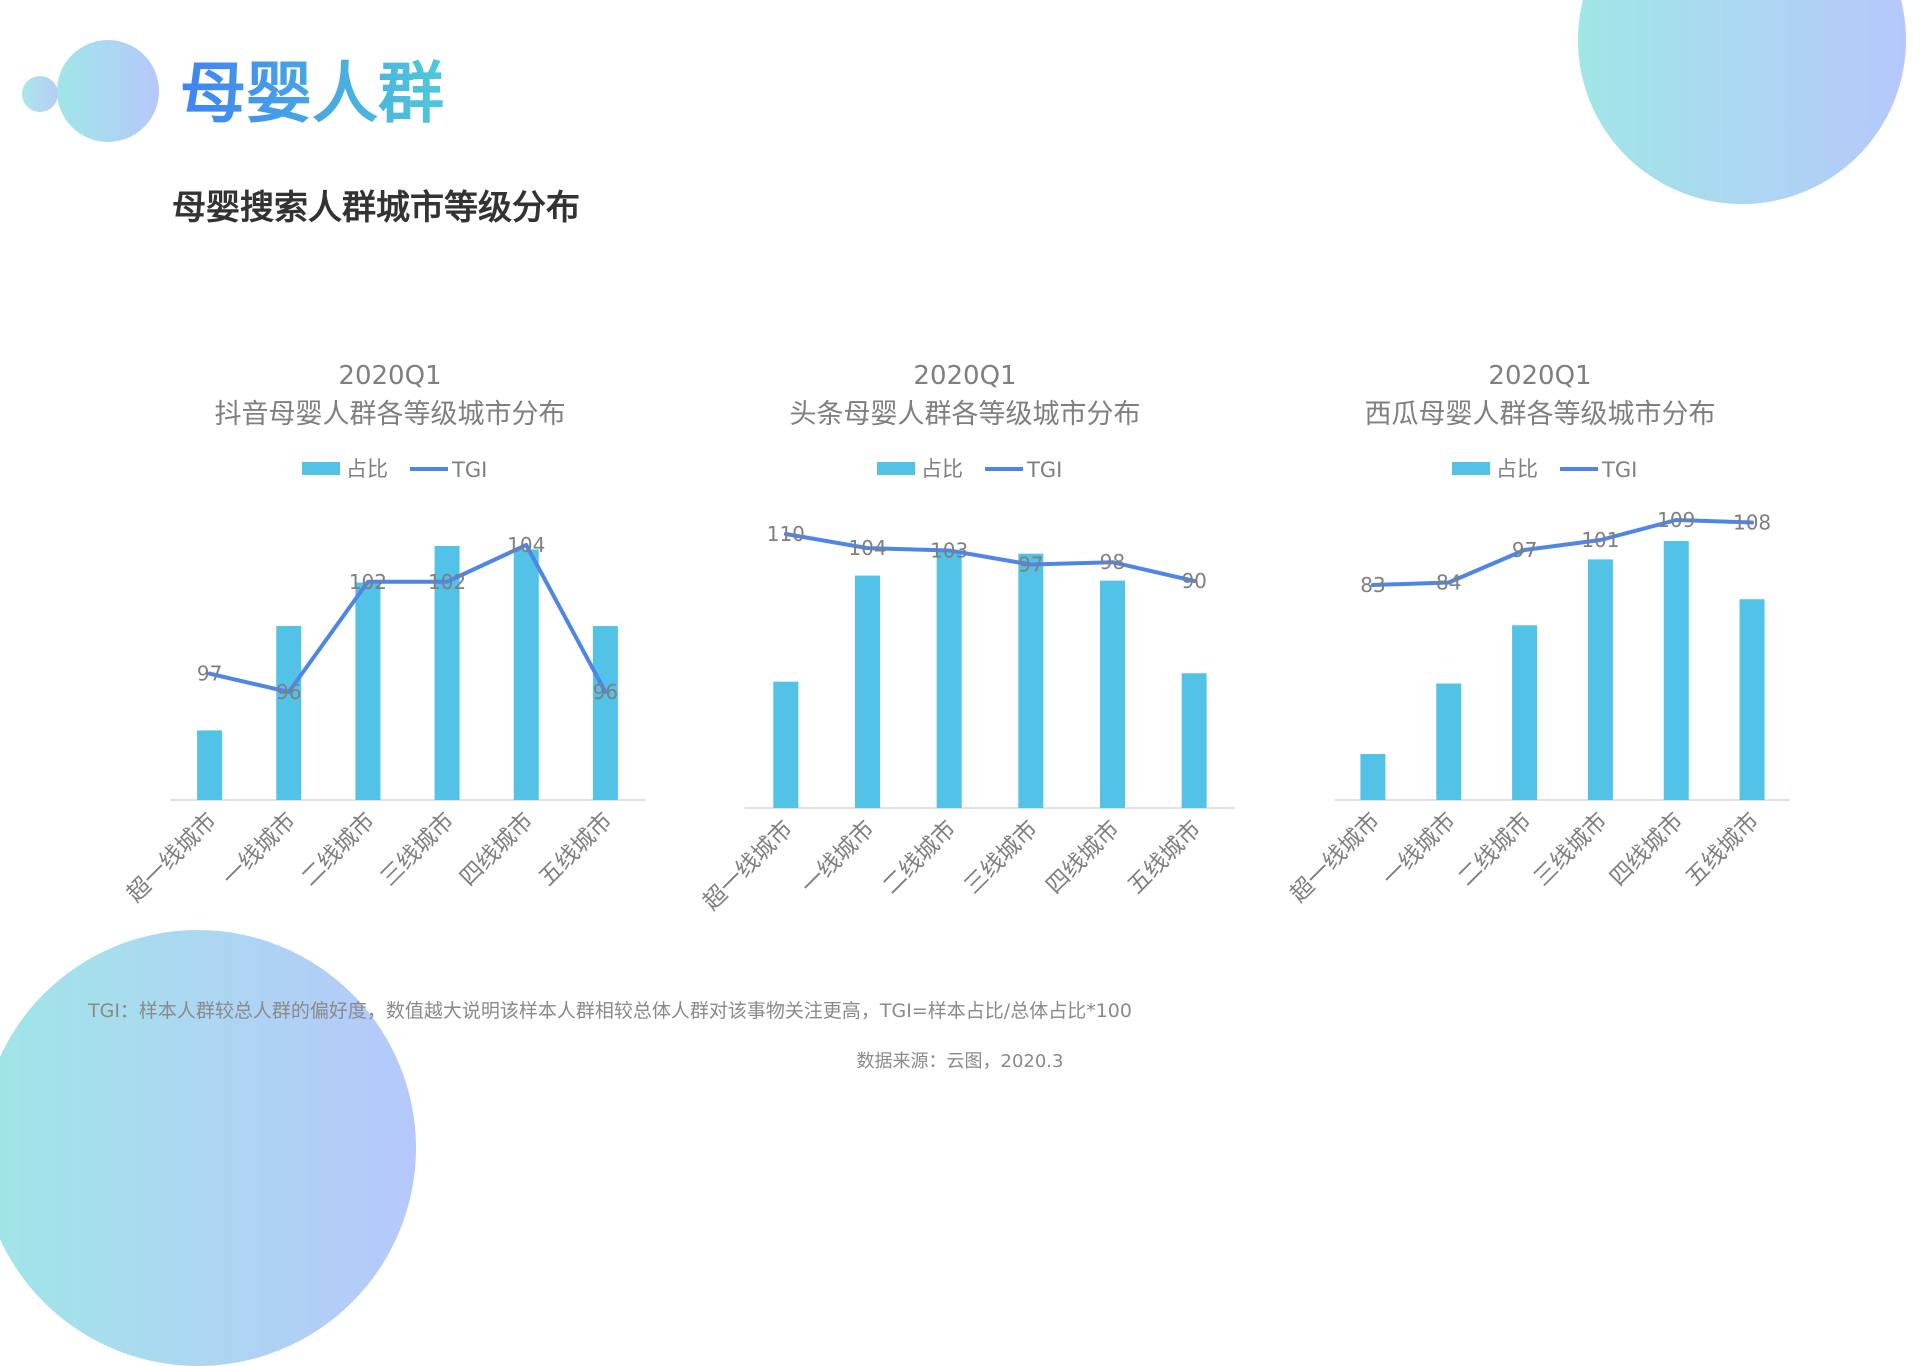 The width and height of the screenshot is (1920, 1366). I want to click on tgi-data-label: 103, so click(949, 550).